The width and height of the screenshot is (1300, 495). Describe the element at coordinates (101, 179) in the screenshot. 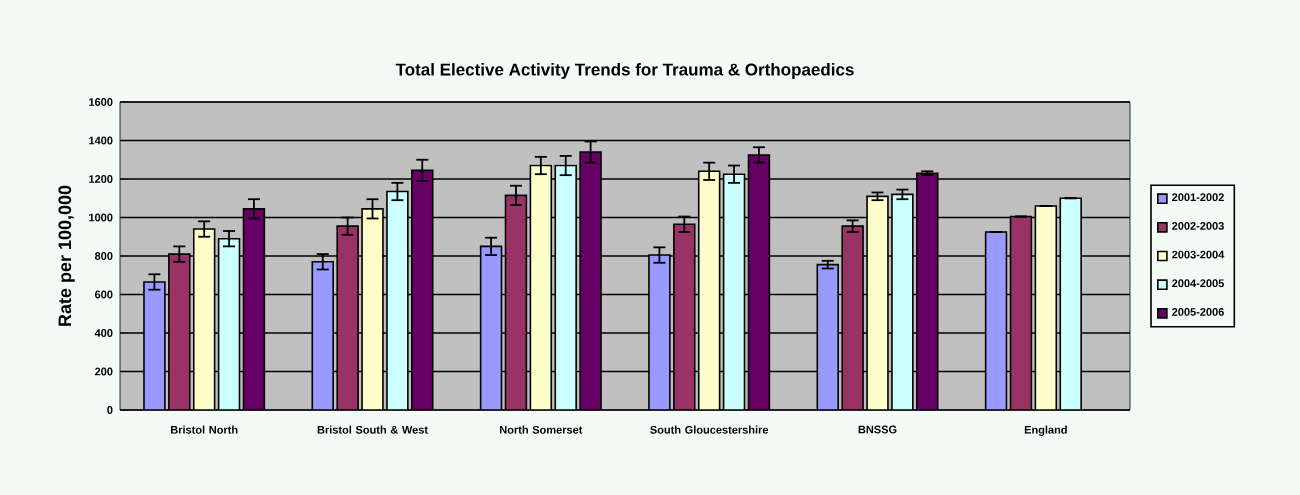

I see `y-tick-label: 1200` at that location.